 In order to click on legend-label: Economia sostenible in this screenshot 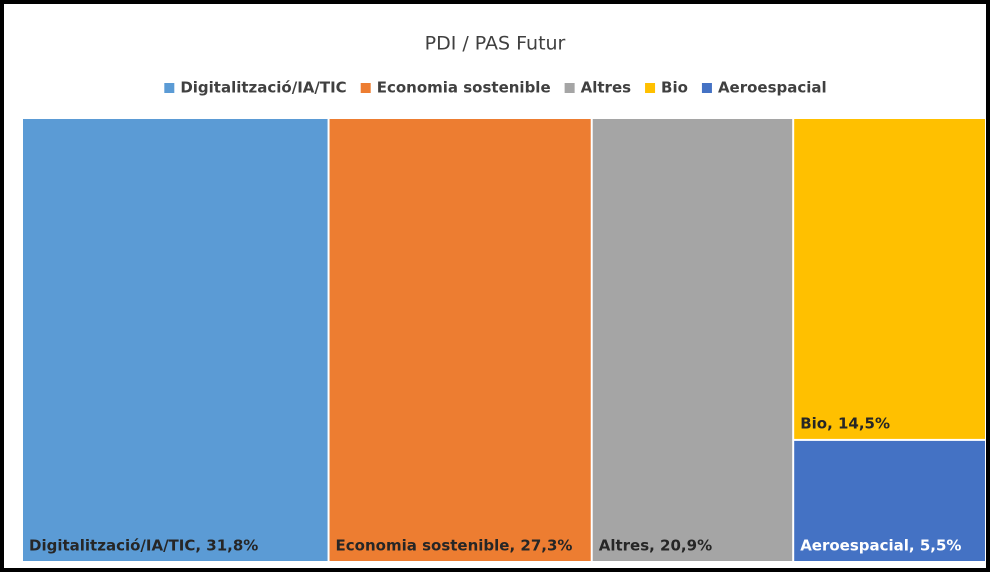, I will do `click(464, 88)`.